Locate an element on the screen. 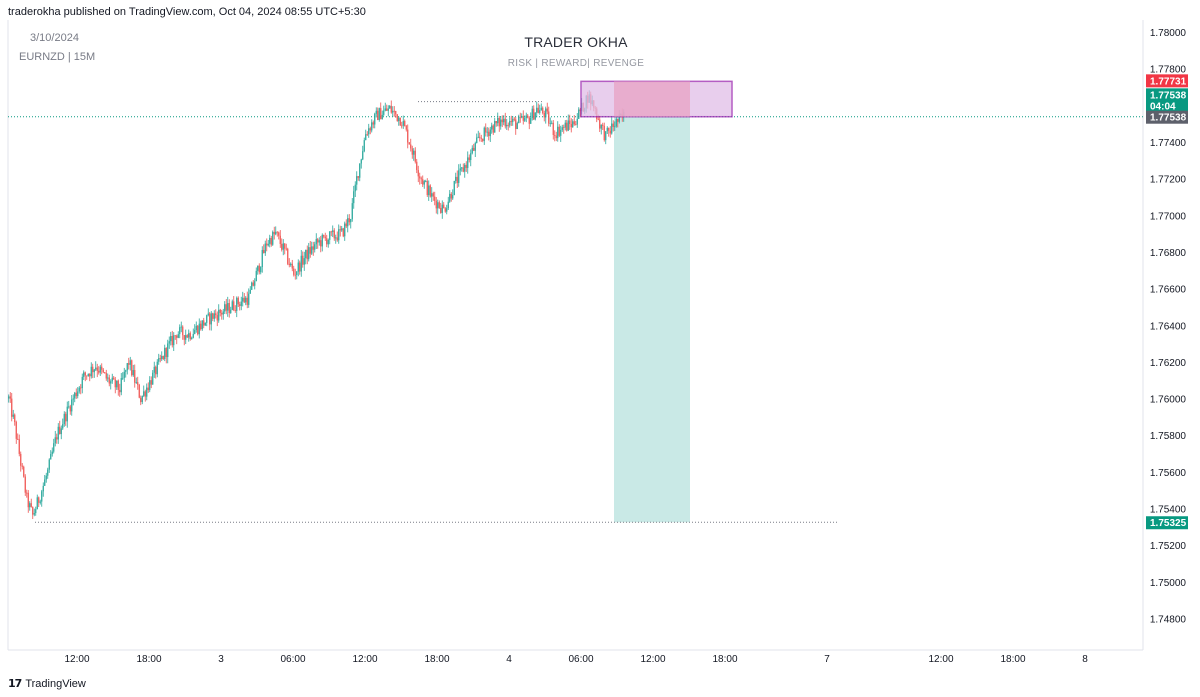 This screenshot has width=1200, height=697. reward-zone is located at coordinates (652, 319).